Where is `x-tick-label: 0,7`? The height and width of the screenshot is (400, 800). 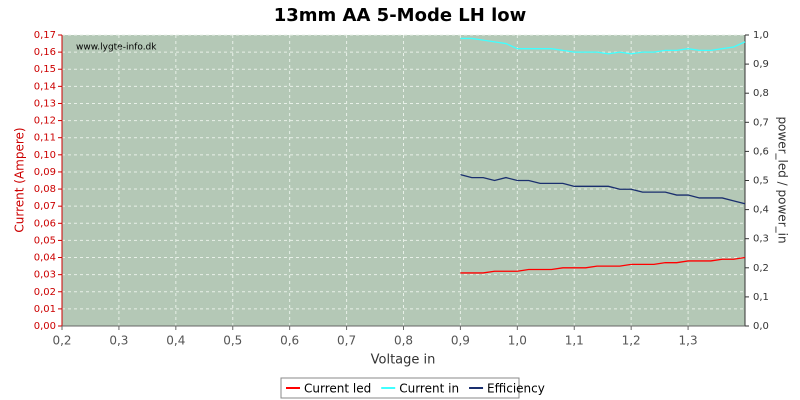
x-tick-label: 0,7 is located at coordinates (346, 341).